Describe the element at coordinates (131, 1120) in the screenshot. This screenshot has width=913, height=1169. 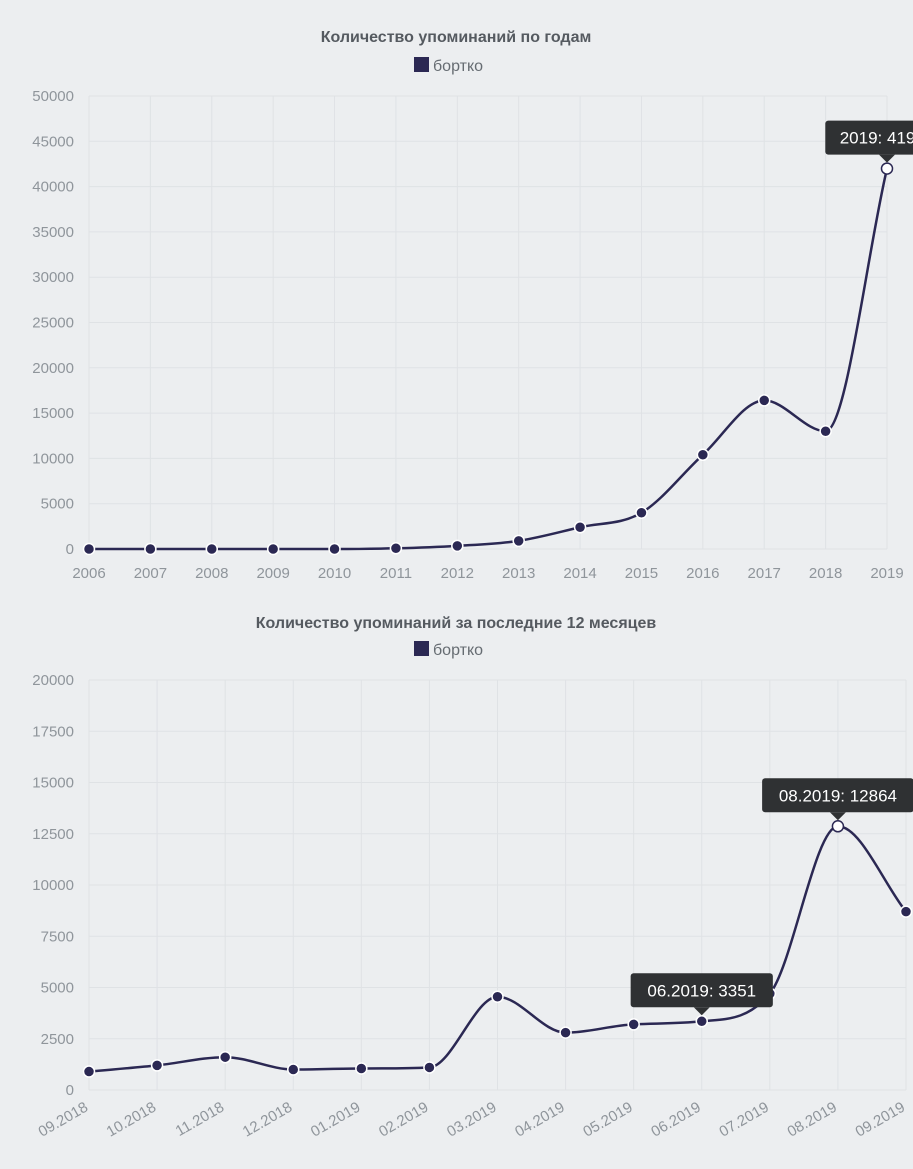
I see `x-tick-label: 10.2018` at that location.